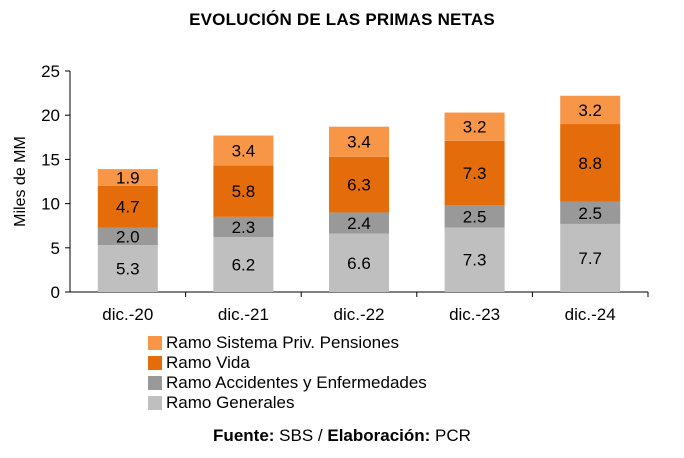 The width and height of the screenshot is (684, 458). Describe the element at coordinates (155, 383) in the screenshot. I see `legend-swatch-accidentes` at that location.